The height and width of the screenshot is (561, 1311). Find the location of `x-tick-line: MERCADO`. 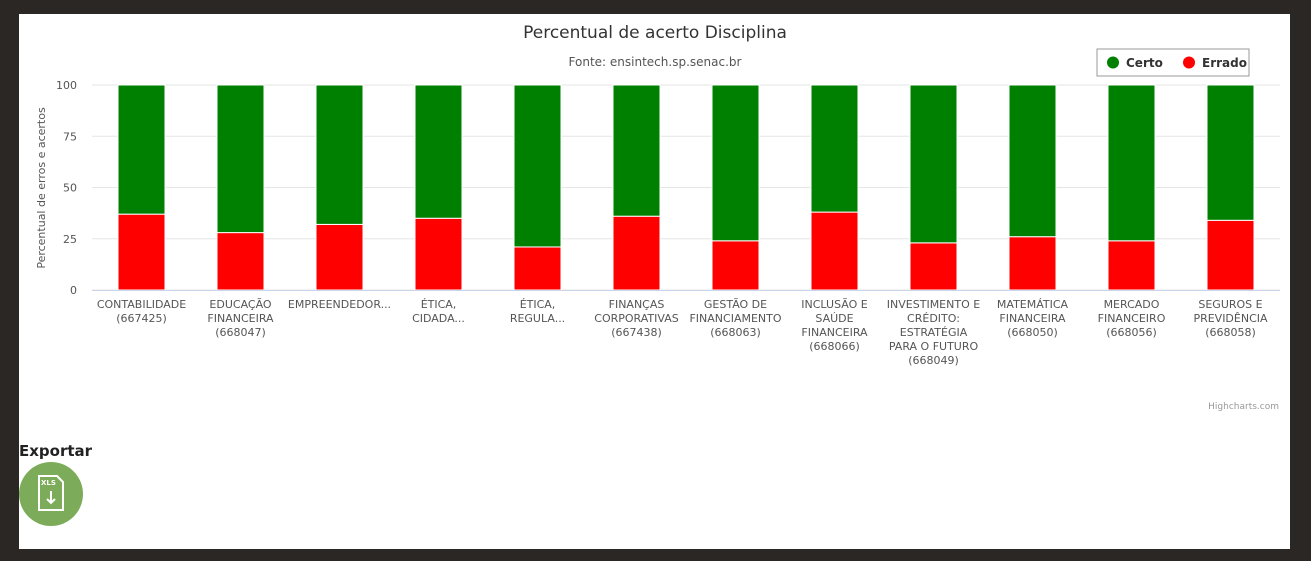

x-tick-line: MERCADO is located at coordinates (1132, 304).